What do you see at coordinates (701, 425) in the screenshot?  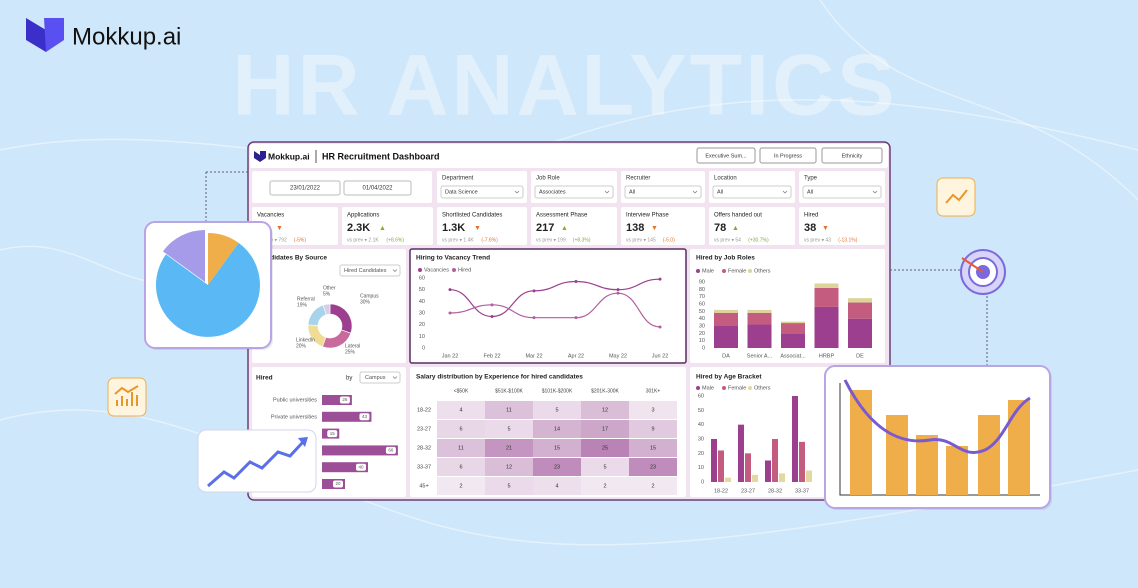 I see `y-tick-label: 40` at bounding box center [701, 425].